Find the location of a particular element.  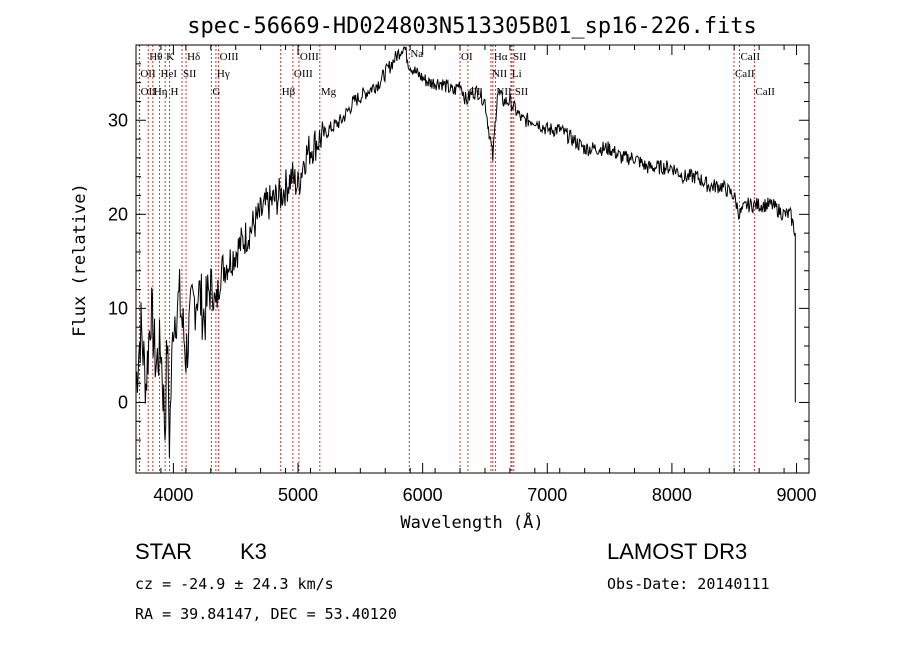

redshift-readout: cz = -24.9 ± 24.3 km/s is located at coordinates (234, 584).